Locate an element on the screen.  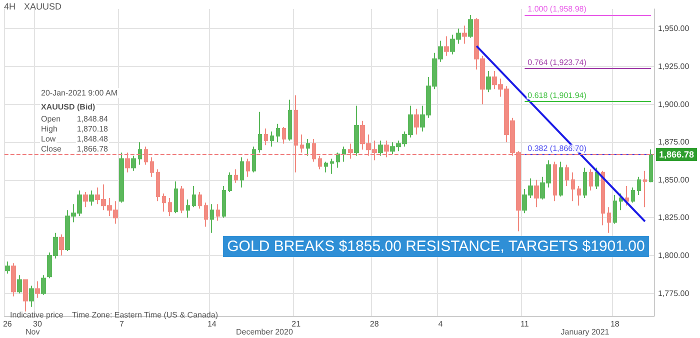
y-tick-label: 1,825.00 is located at coordinates (674, 217).